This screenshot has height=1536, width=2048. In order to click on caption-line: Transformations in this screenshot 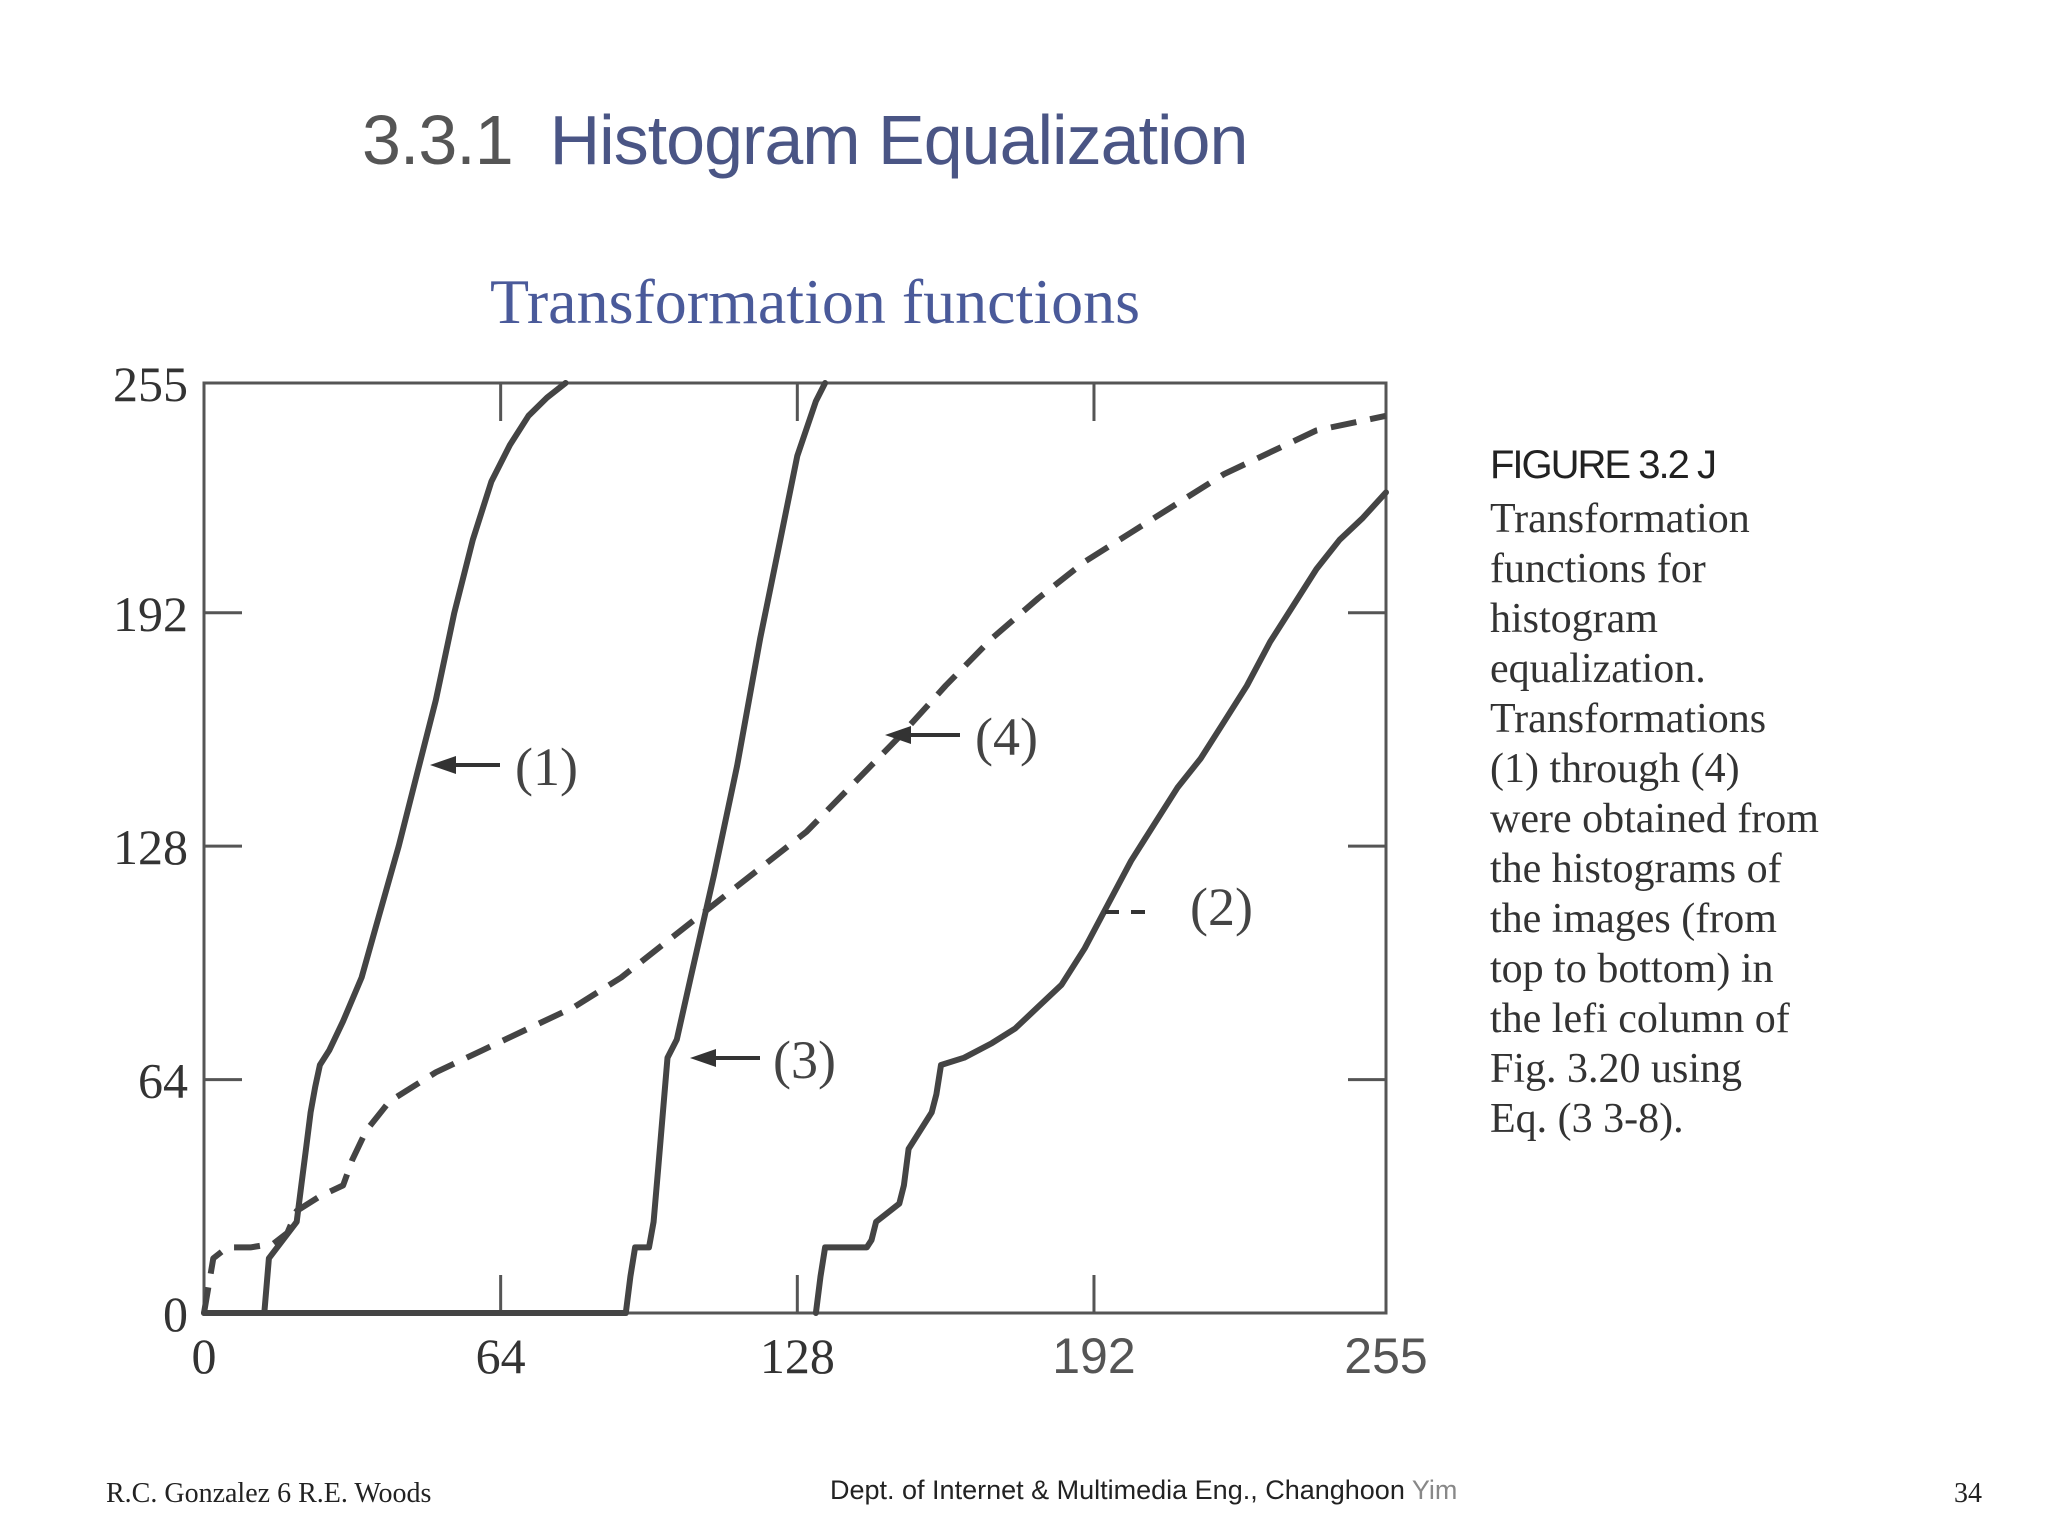, I will do `click(1628, 719)`.